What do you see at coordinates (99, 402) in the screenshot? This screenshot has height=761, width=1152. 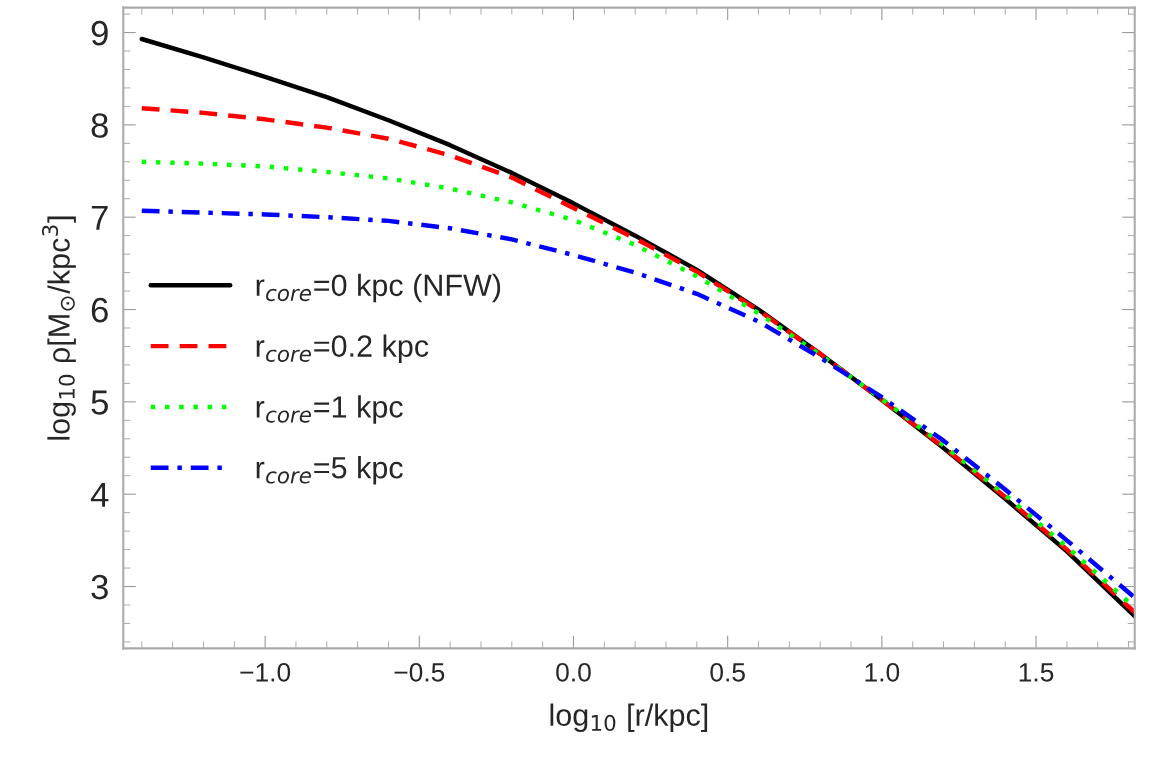 I see `y-tick-label: 5` at bounding box center [99, 402].